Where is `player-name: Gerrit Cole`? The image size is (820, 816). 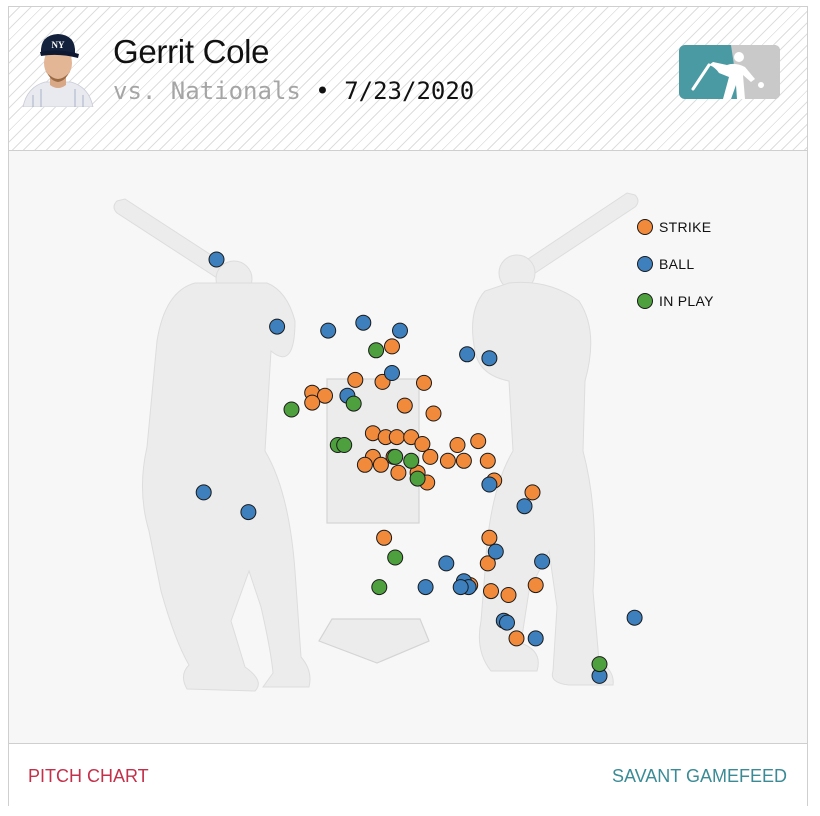 player-name: Gerrit Cole is located at coordinates (191, 51).